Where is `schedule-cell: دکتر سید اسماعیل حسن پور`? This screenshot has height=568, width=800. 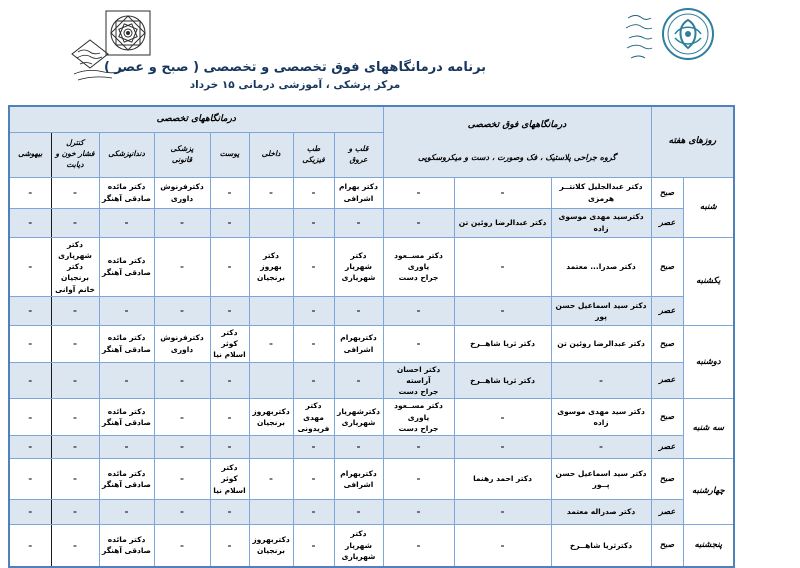 schedule-cell: دکتر سید اسماعیل حسن پور is located at coordinates (601, 310).